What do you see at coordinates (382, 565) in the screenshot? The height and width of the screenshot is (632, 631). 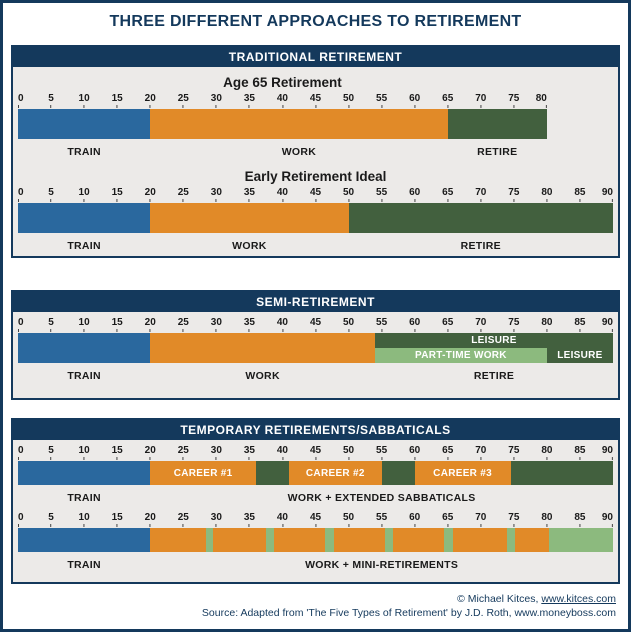 I see `phase-label: WORK + MINI-RETIREMENTS` at bounding box center [382, 565].